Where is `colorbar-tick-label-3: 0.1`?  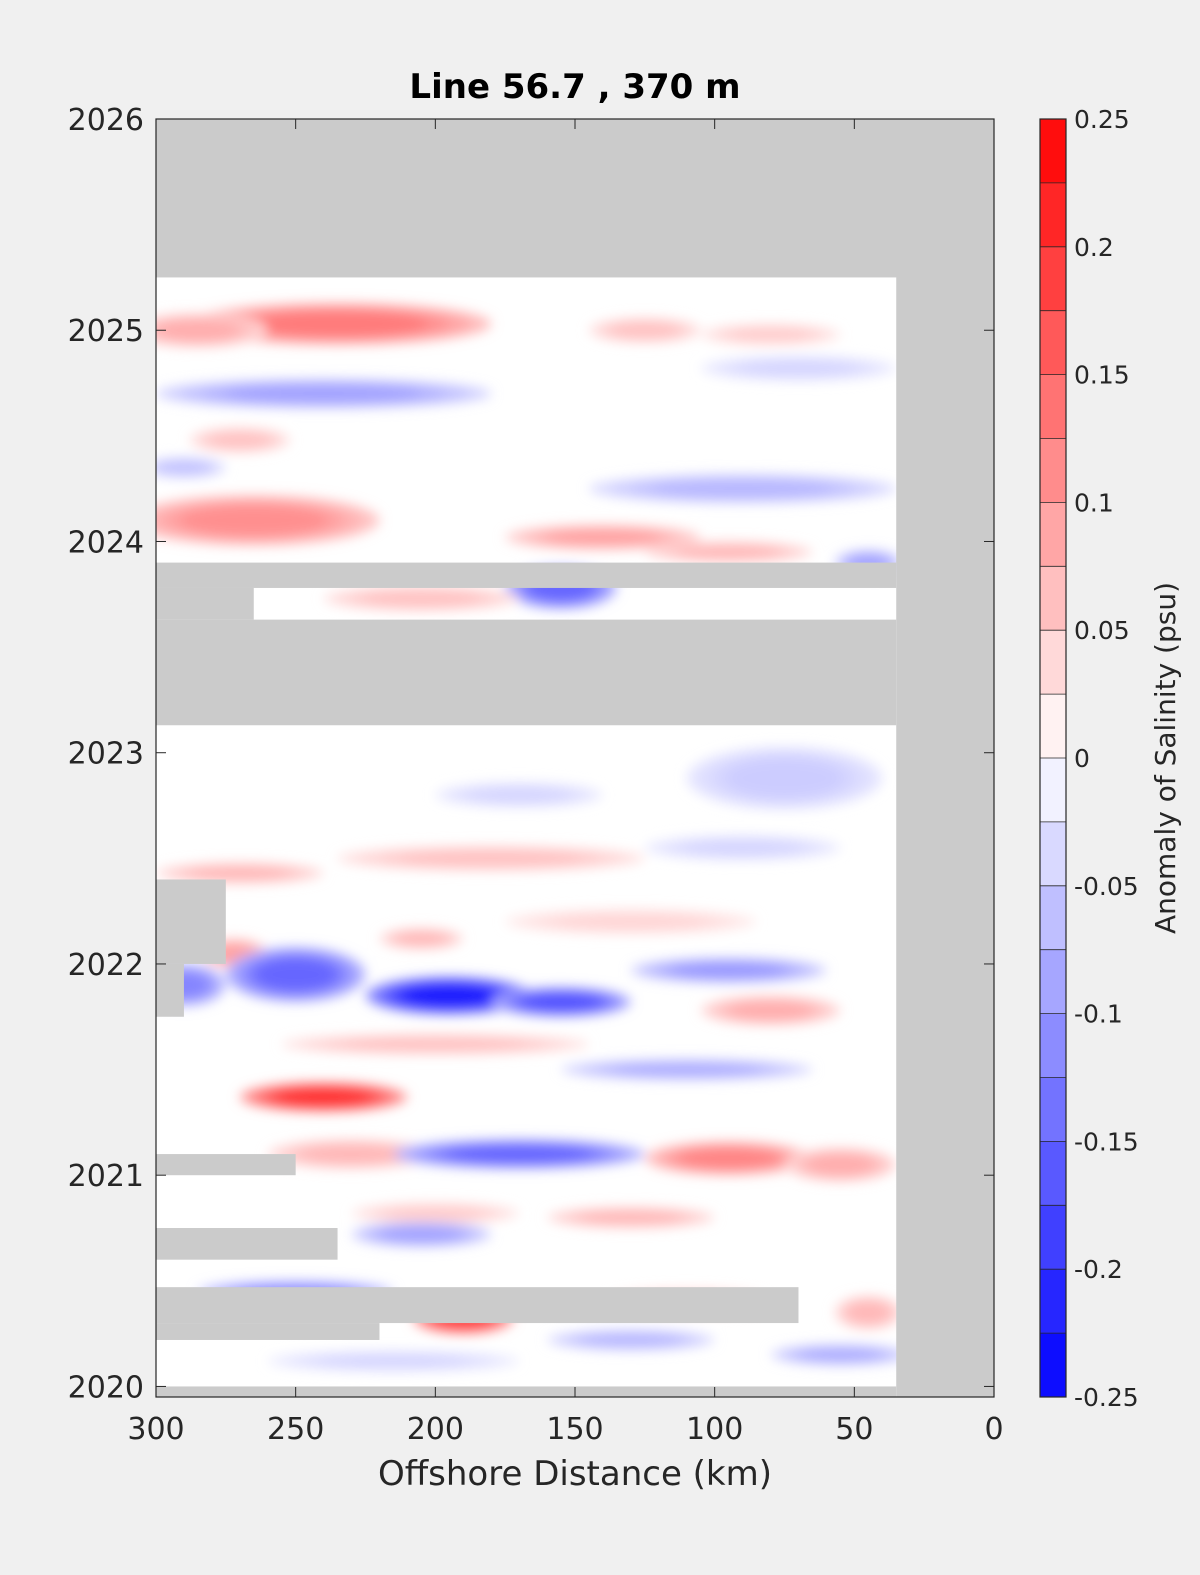 colorbar-tick-label-3: 0.1 is located at coordinates (1094, 502).